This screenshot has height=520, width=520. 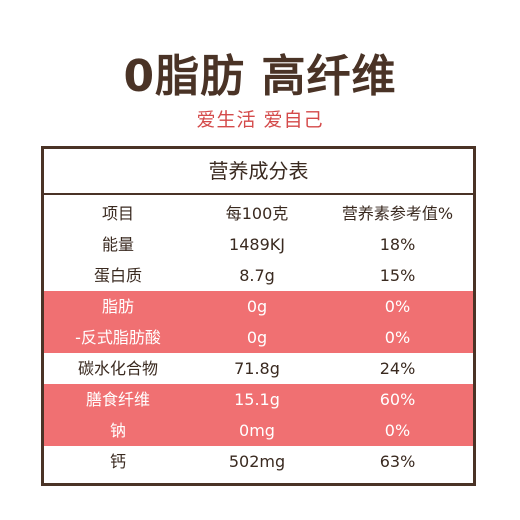 What do you see at coordinates (397, 244) in the screenshot?
I see `nutrient-nrv: 18%` at bounding box center [397, 244].